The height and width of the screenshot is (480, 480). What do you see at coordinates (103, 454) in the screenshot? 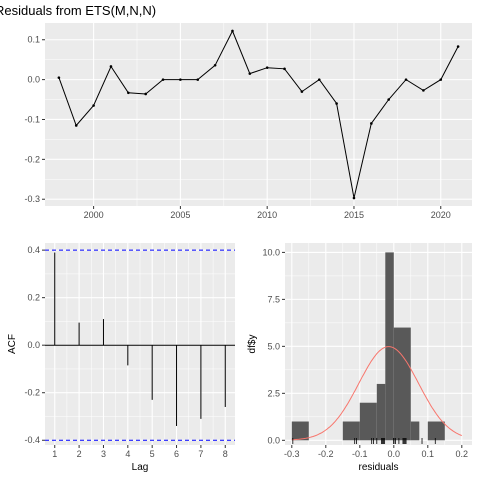
I see `x-tick-label: 3` at bounding box center [103, 454].